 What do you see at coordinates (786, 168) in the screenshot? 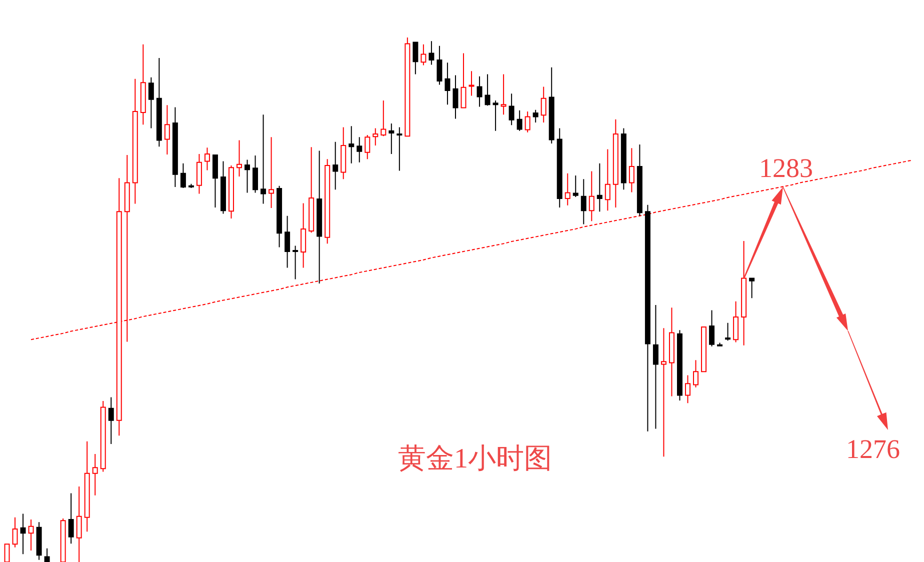
I see `annotation: 1283` at bounding box center [786, 168].